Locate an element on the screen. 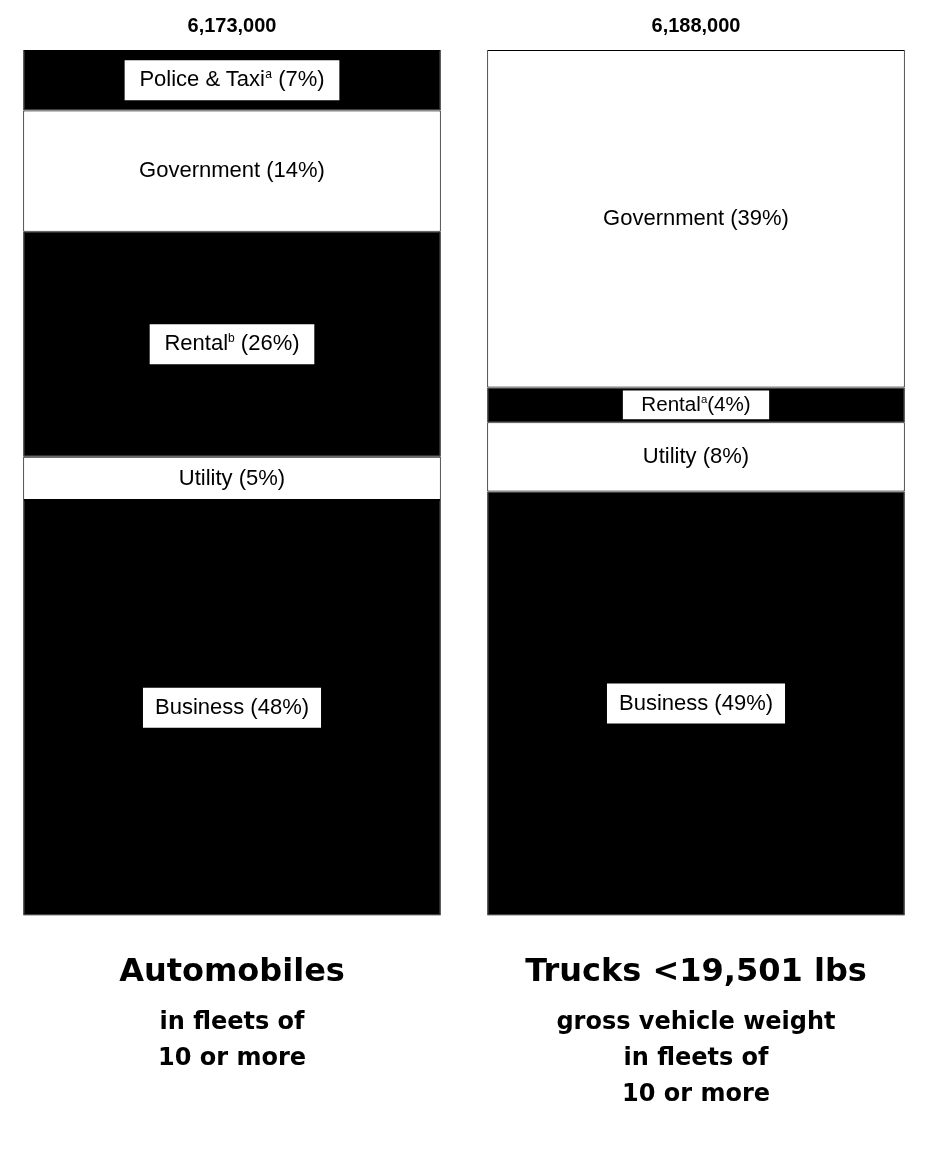 The image size is (928, 1152). data-label: Utility (8%) is located at coordinates (696, 455).